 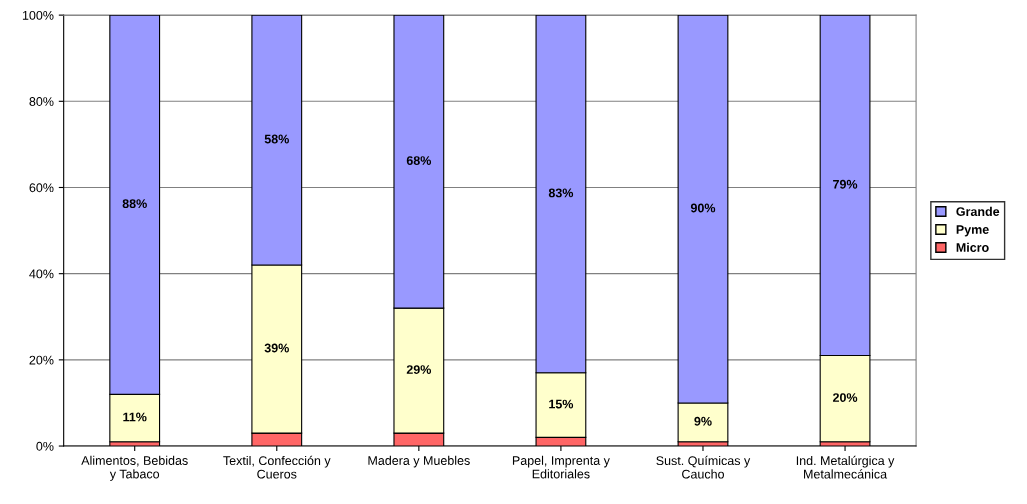 I want to click on data-label: 68%, so click(x=419, y=160).